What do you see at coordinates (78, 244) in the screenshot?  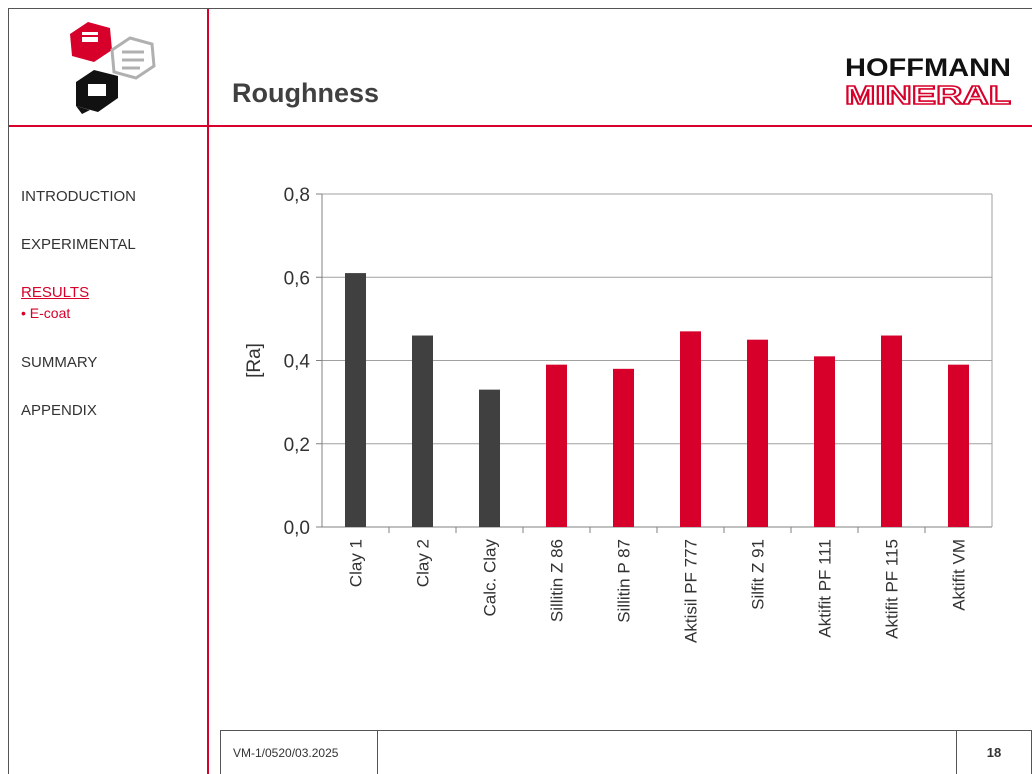 I see `nav-item-experimental: EXPERIMENTAL` at bounding box center [78, 244].